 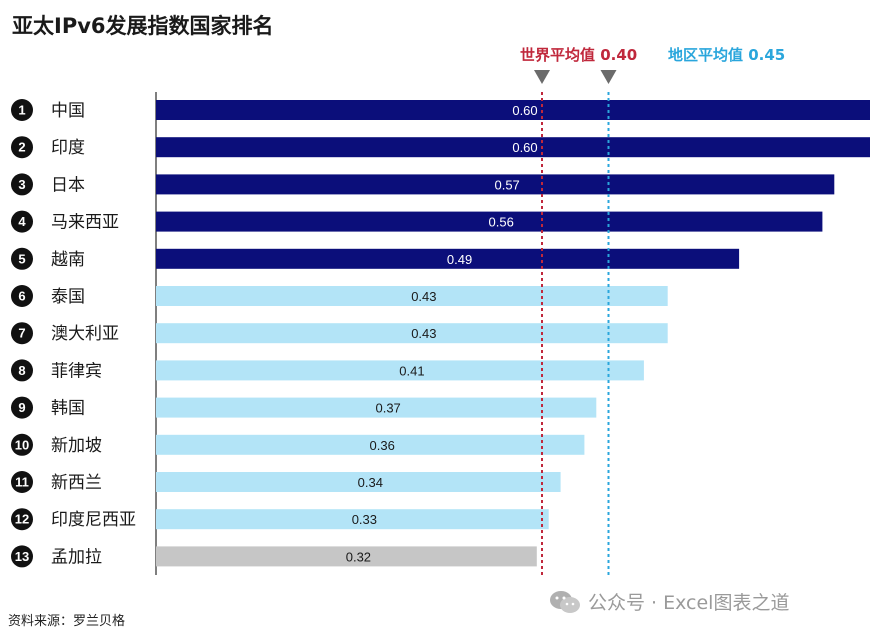 What do you see at coordinates (459, 259) in the screenshot?
I see `value-label: 0.49` at bounding box center [459, 259].